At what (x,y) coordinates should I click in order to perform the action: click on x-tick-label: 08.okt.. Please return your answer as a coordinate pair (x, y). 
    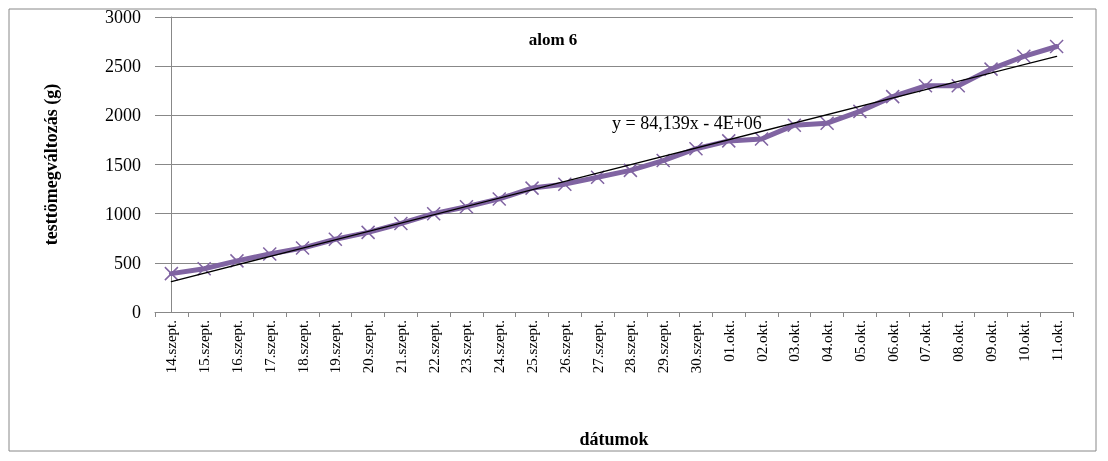
    Looking at the image, I should click on (958, 341).